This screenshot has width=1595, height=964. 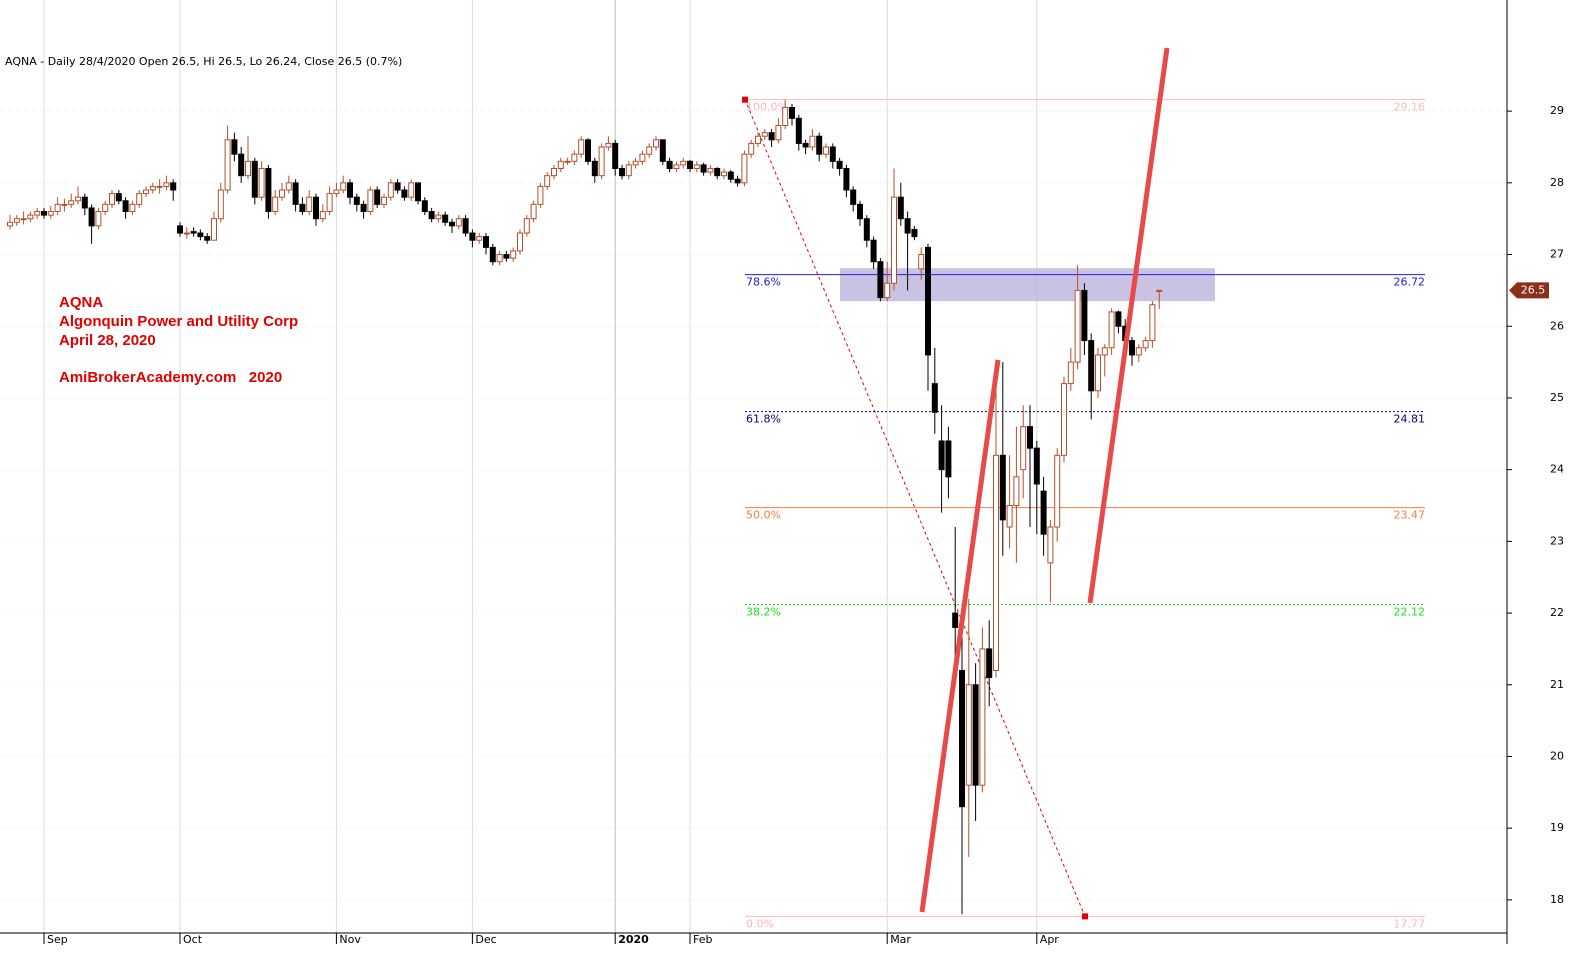 I want to click on price-tag-label: 26.5, so click(x=1533, y=289).